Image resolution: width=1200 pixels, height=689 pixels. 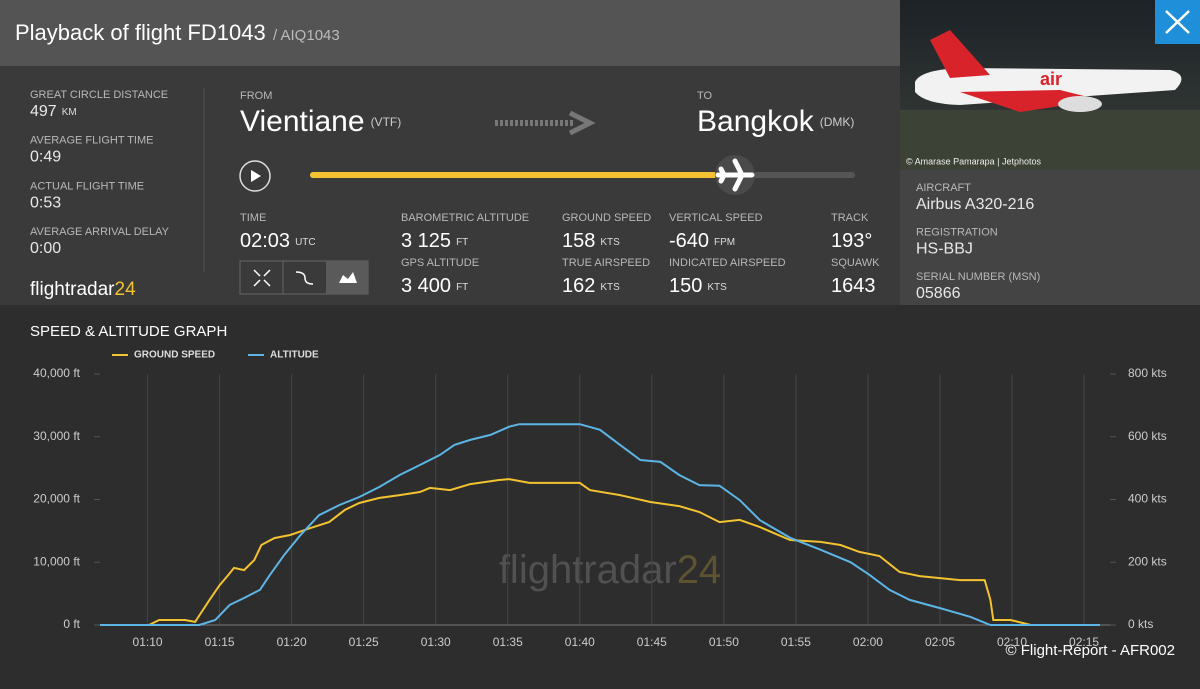 What do you see at coordinates (855, 263) in the screenshot?
I see `data-label: SQUAWK` at bounding box center [855, 263].